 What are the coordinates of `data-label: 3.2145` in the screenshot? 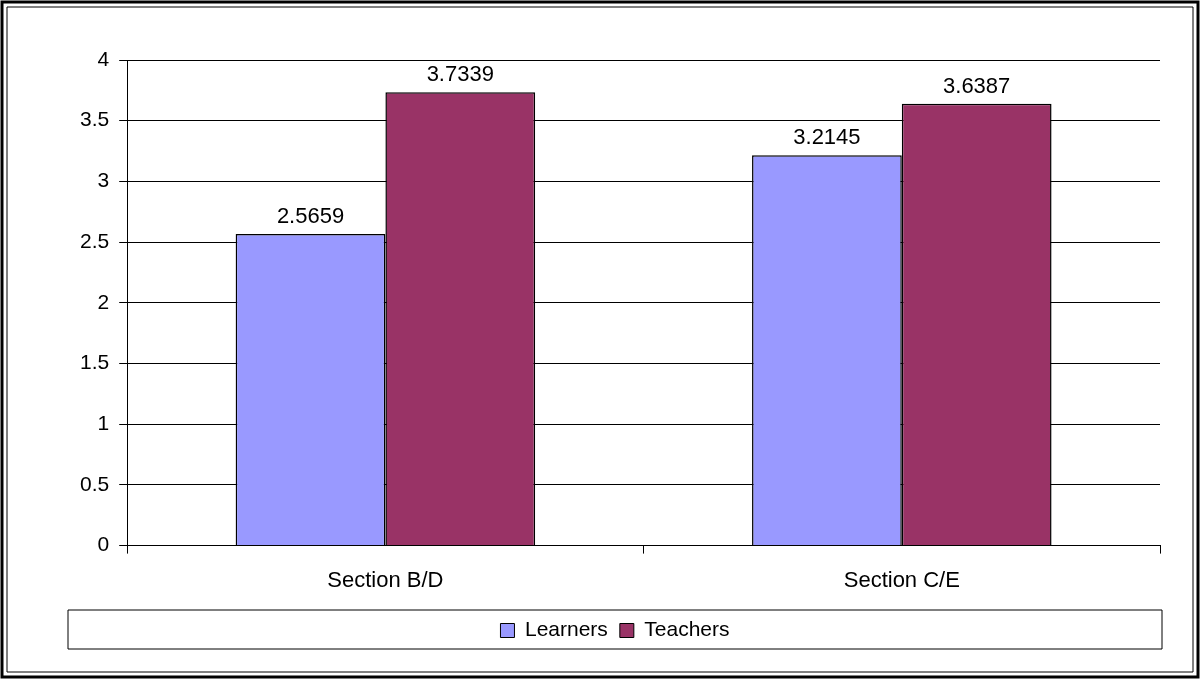 It's located at (827, 137).